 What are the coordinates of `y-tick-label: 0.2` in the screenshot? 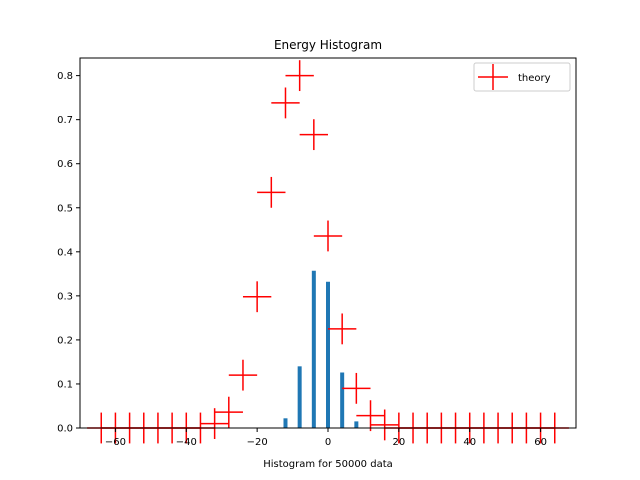 It's located at (65, 340).